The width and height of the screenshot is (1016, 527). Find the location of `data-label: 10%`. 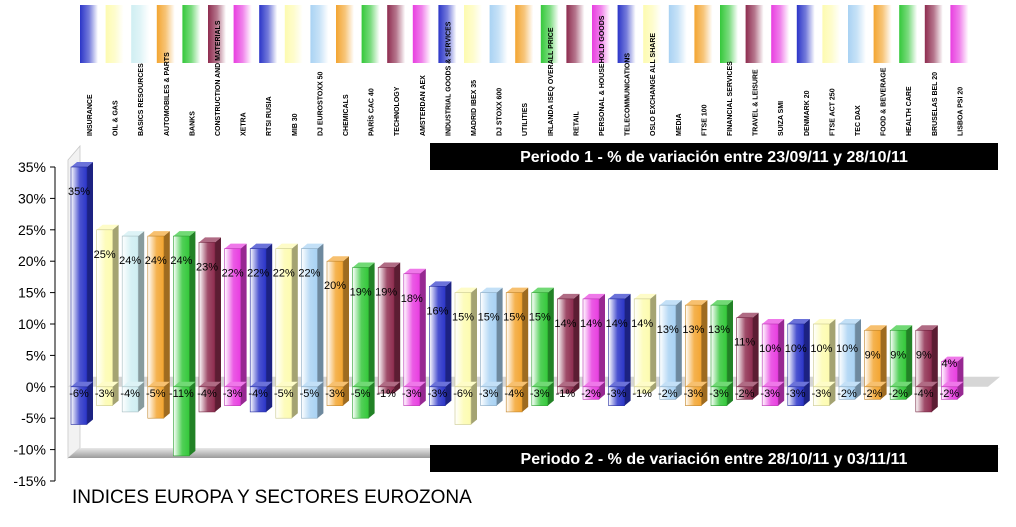

data-label: 10% is located at coordinates (796, 349).